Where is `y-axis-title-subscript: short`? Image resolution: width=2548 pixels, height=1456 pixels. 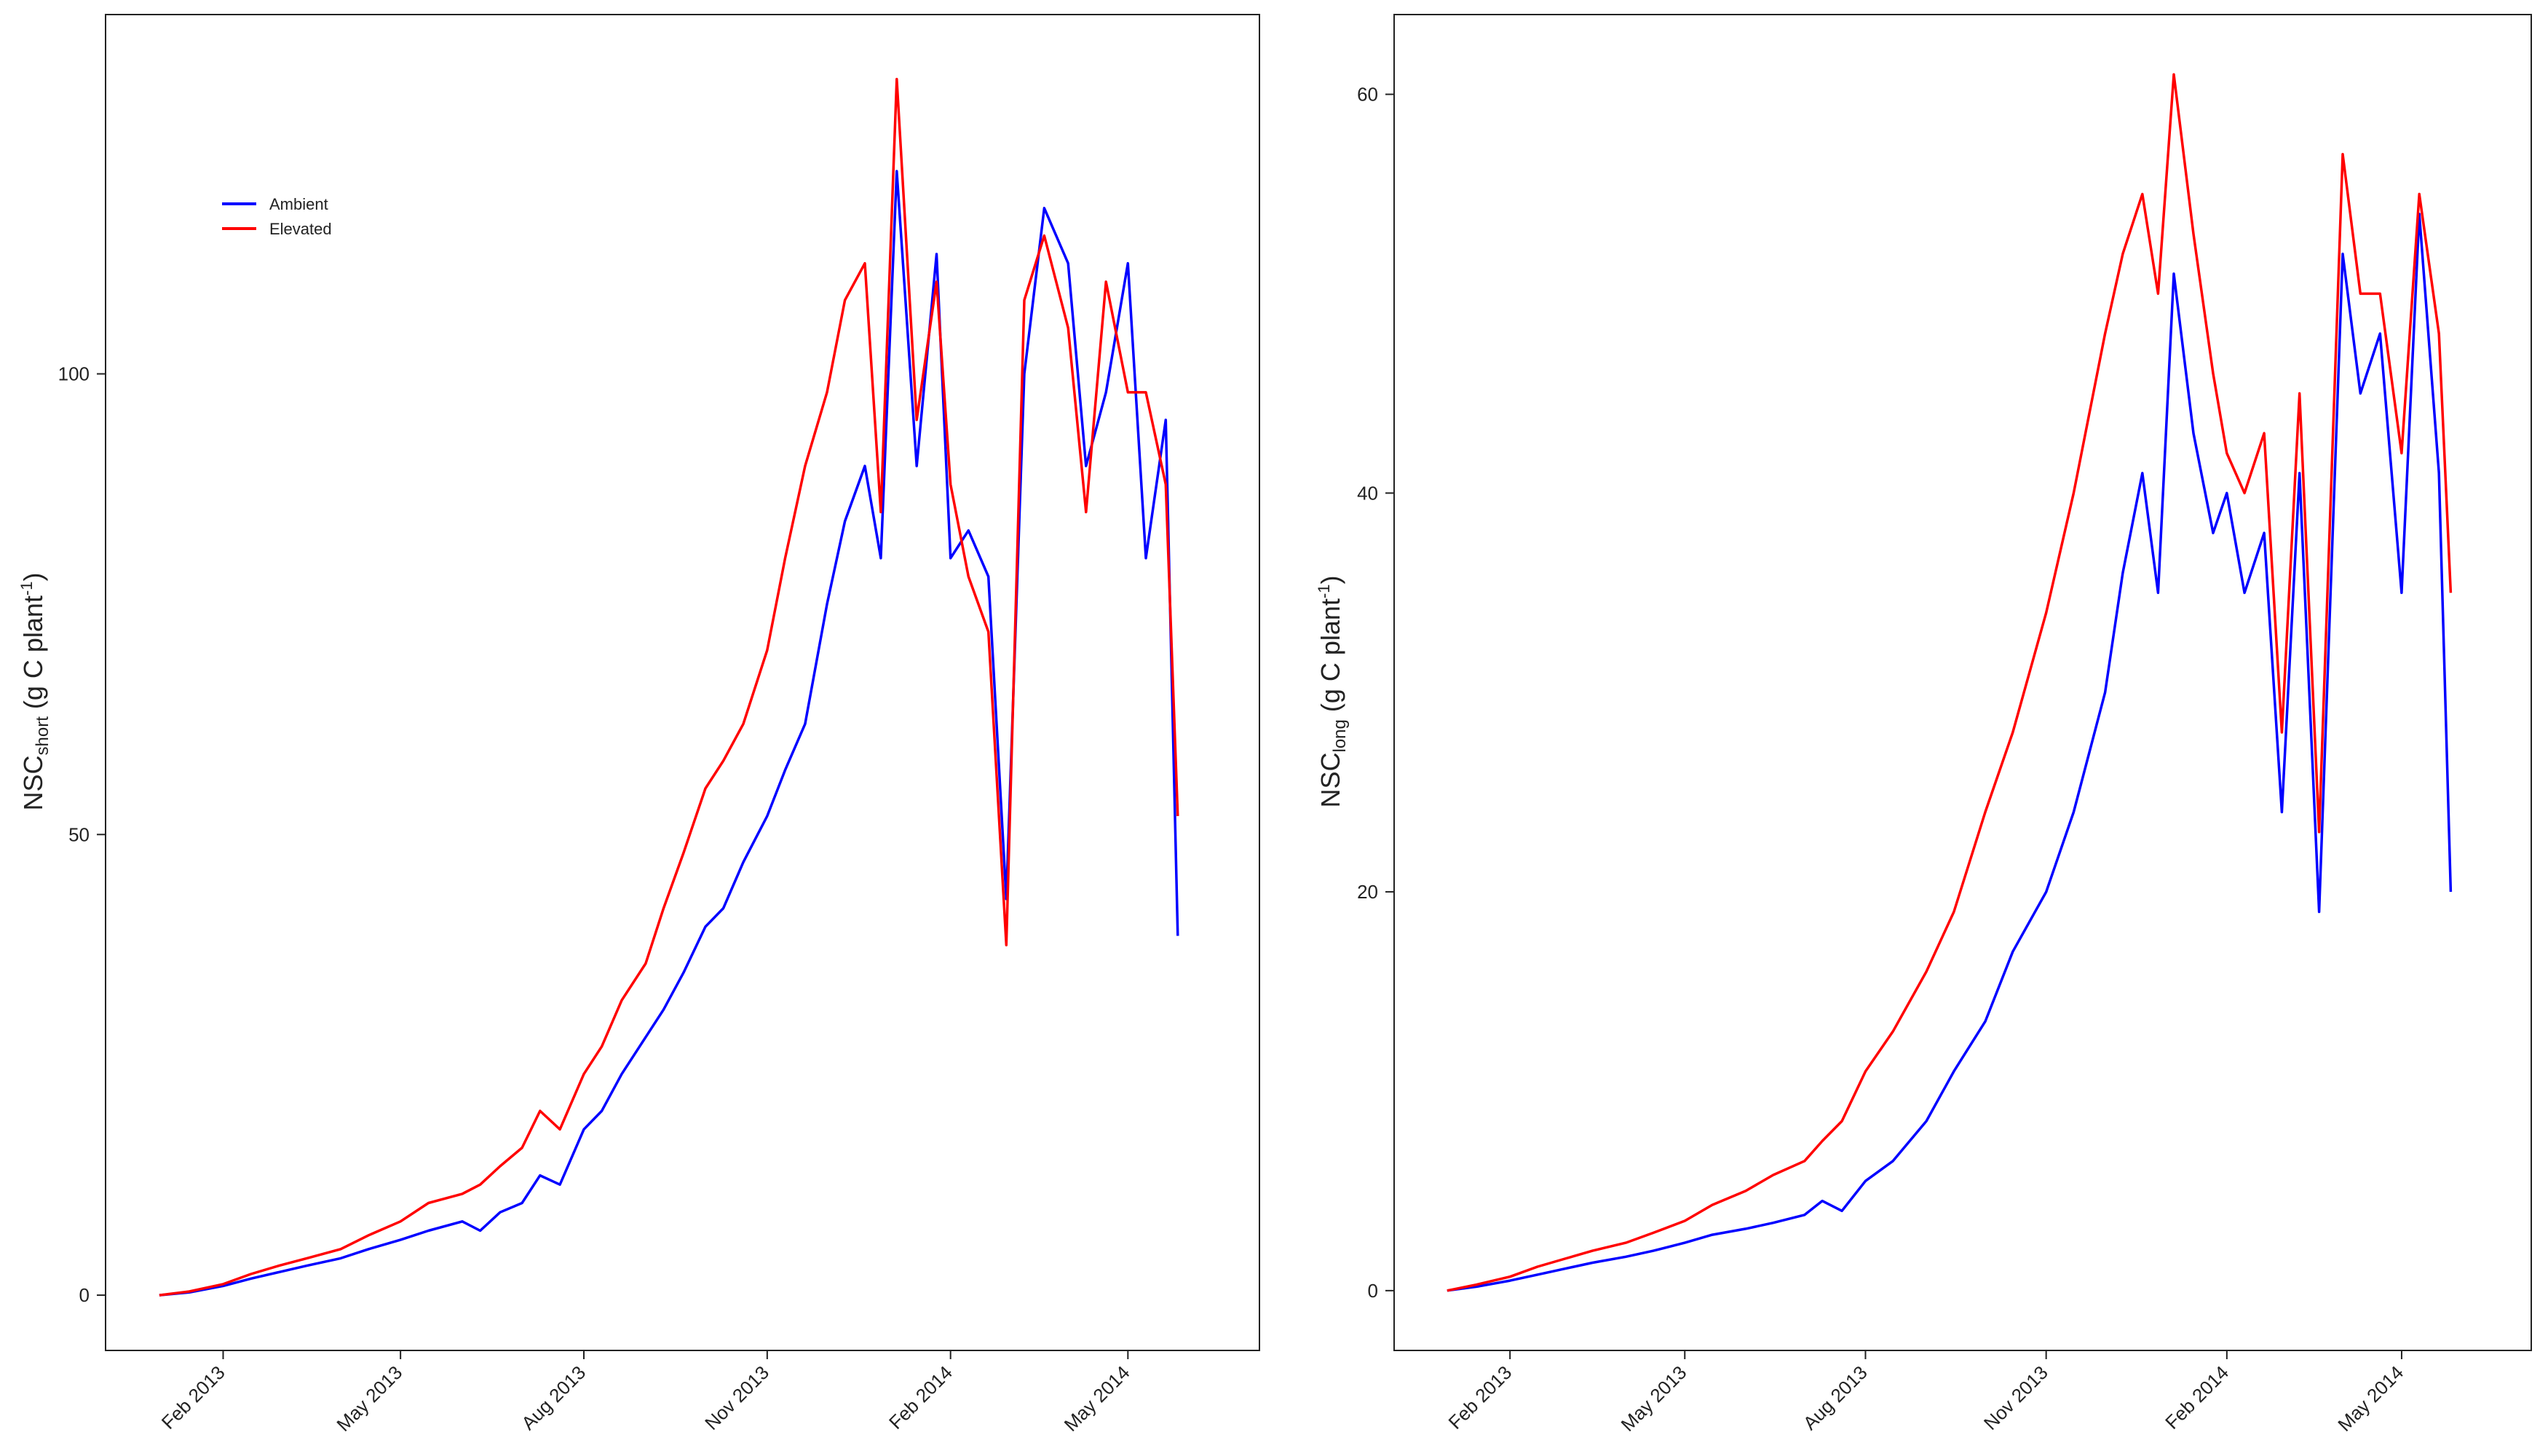 y-axis-title-subscript: short is located at coordinates (42, 736).